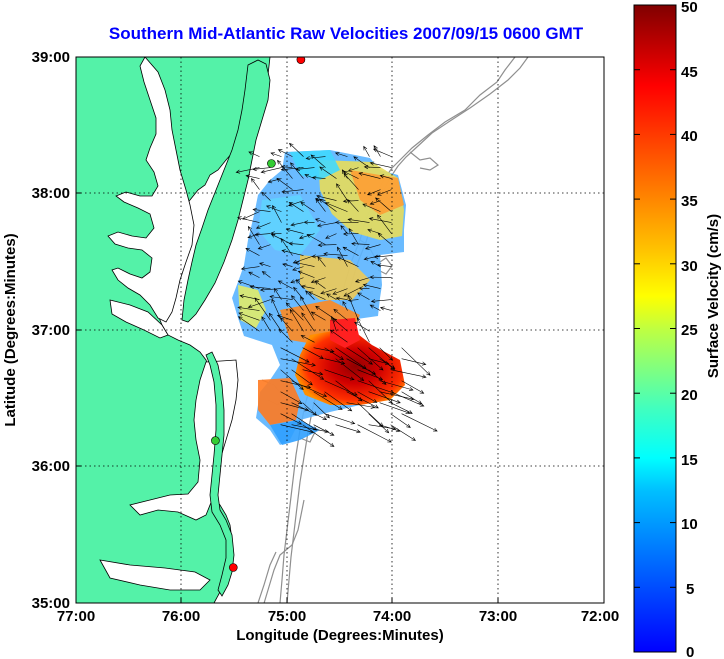 This screenshot has width=724, height=659. I want to click on colorbar-tick-label: 25, so click(689, 330).